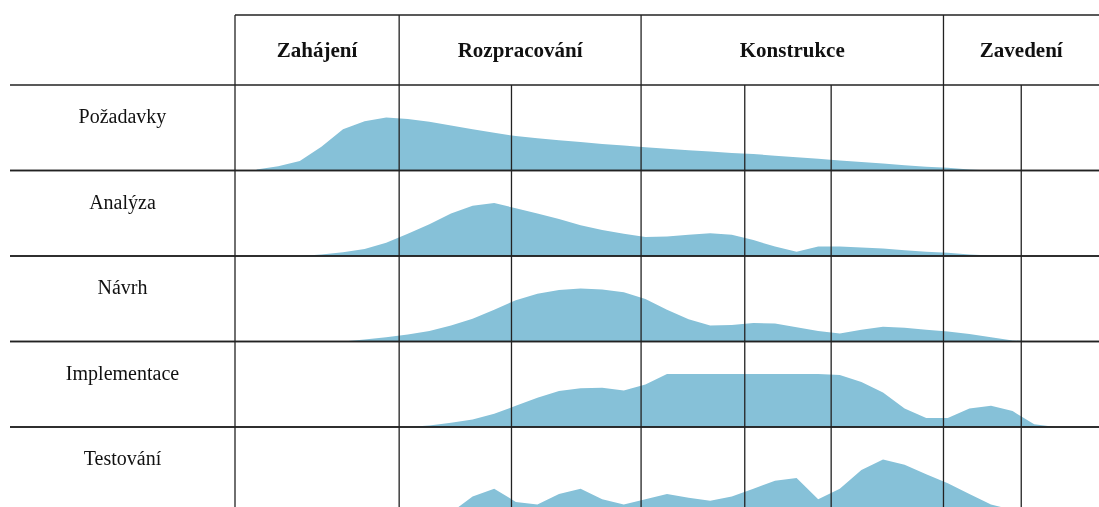 The height and width of the screenshot is (507, 1099). What do you see at coordinates (122, 202) in the screenshot?
I see `chart-title: Analýza` at bounding box center [122, 202].